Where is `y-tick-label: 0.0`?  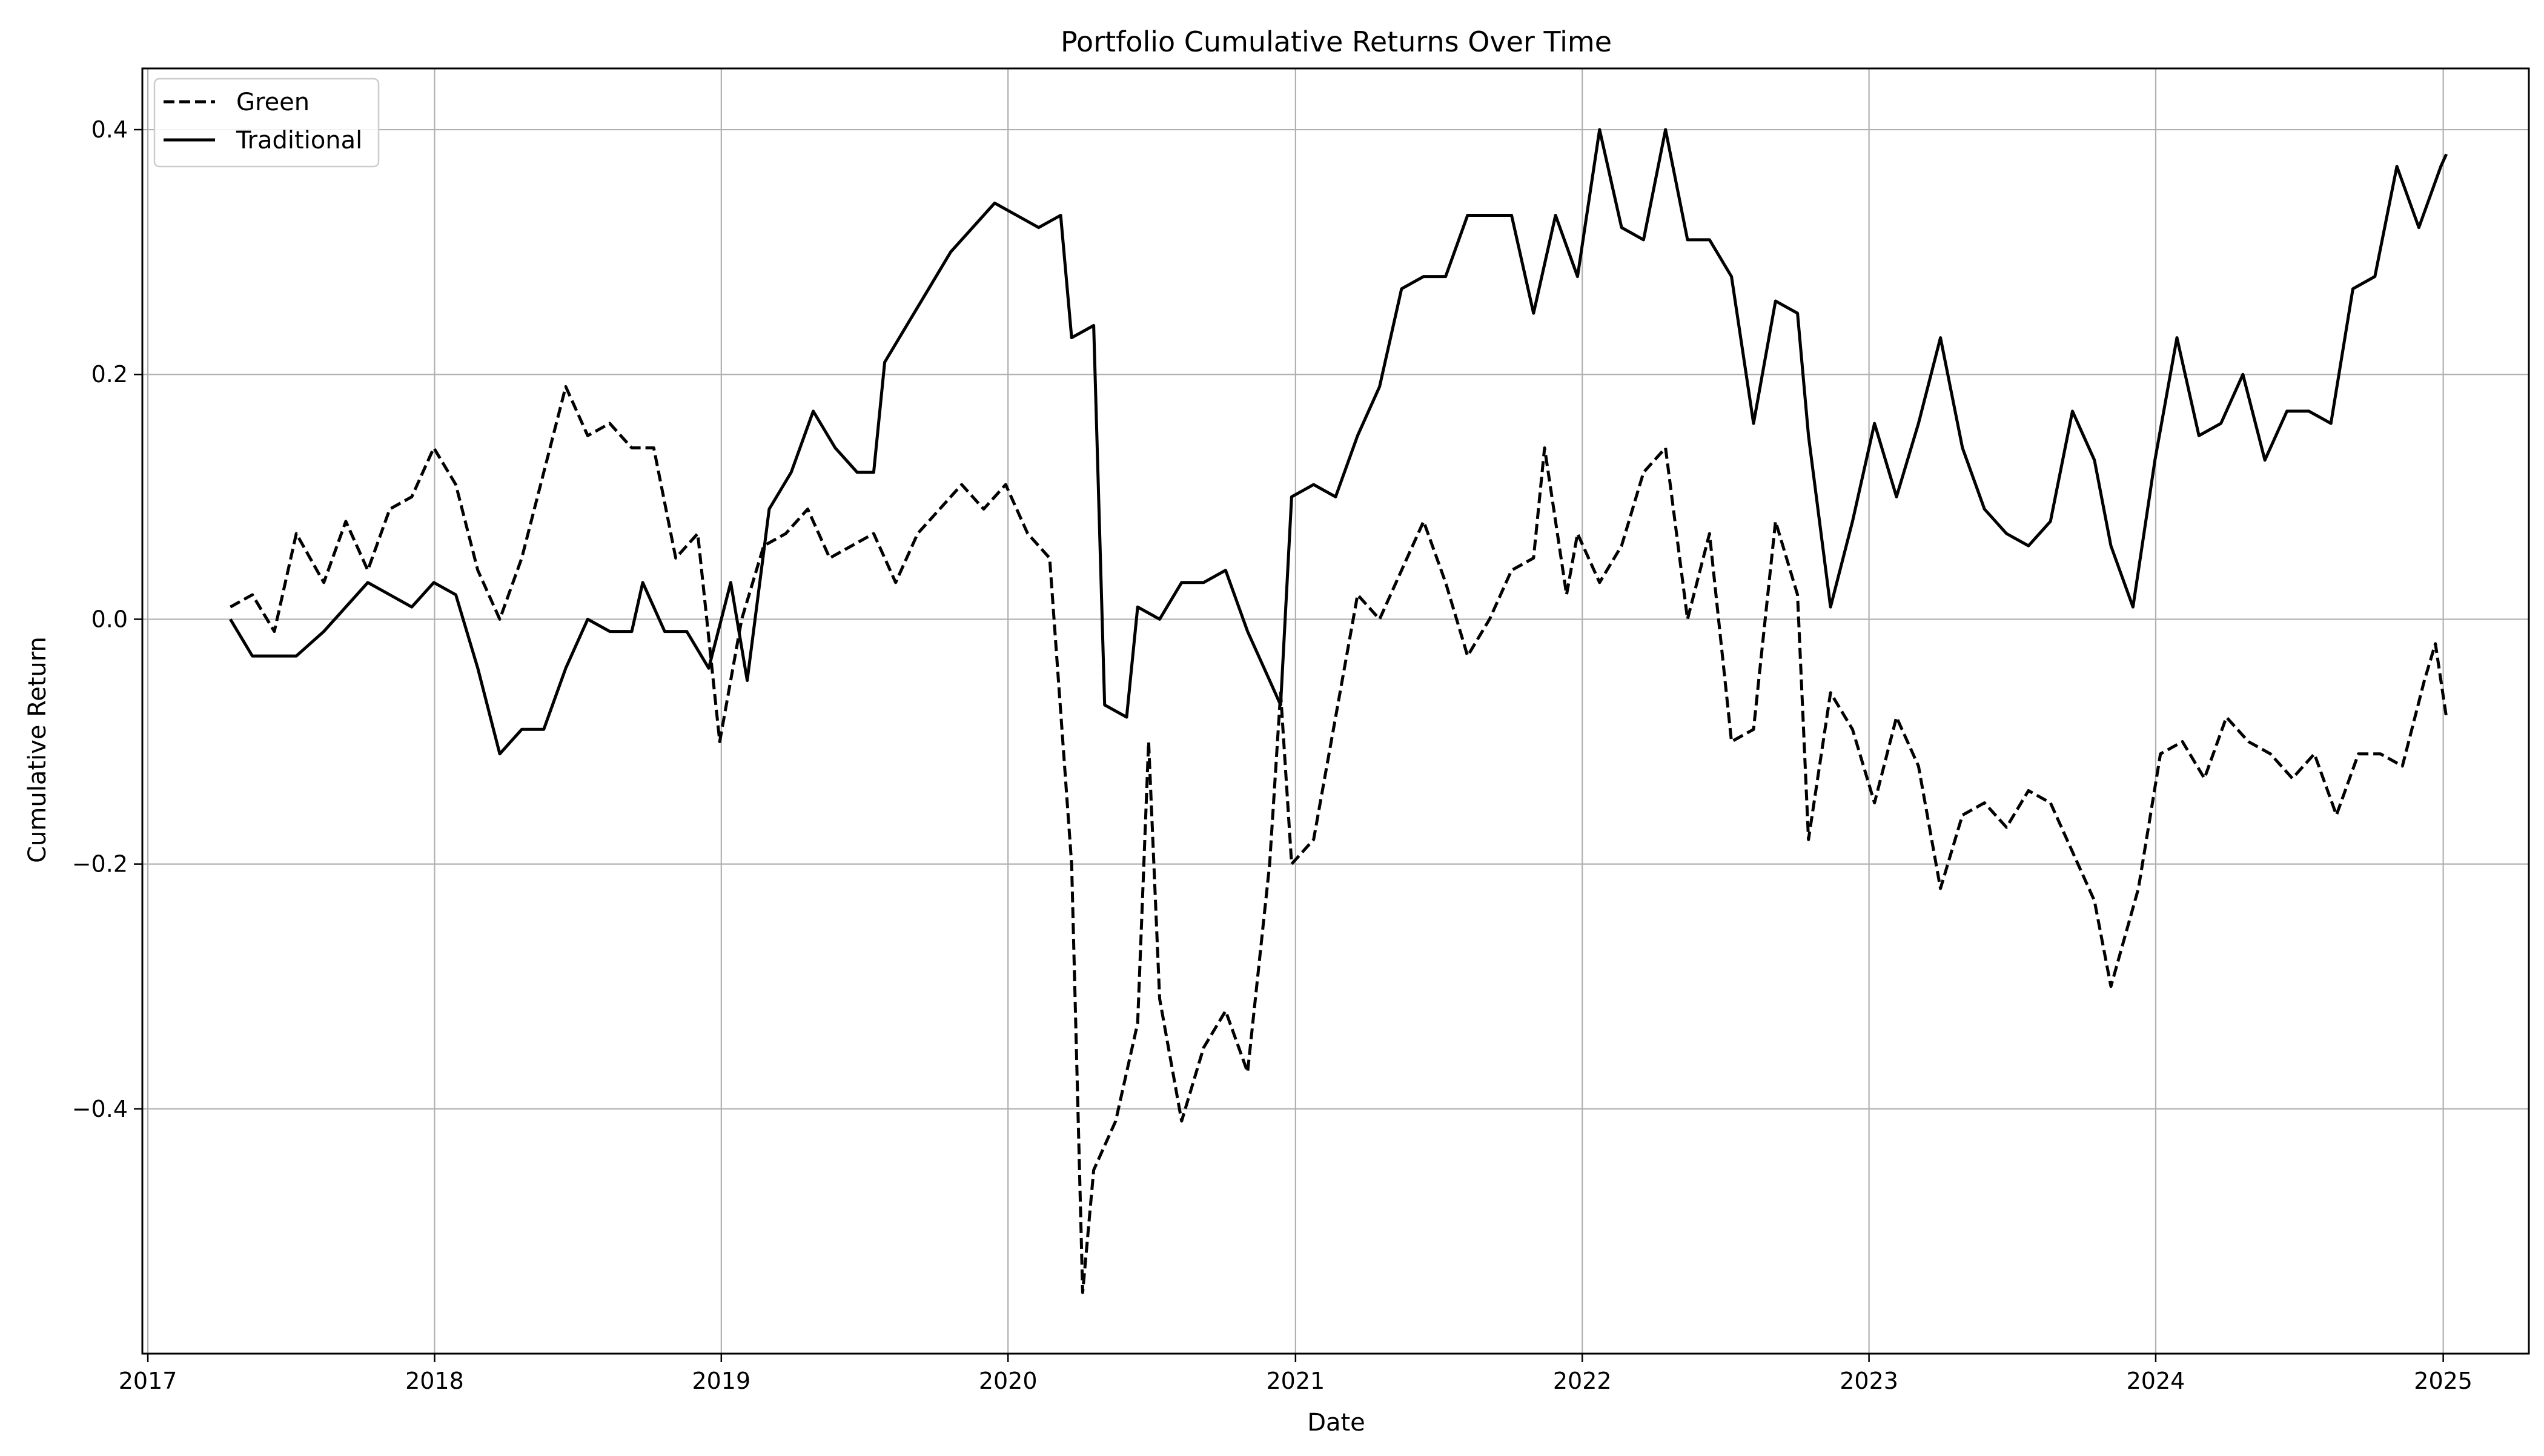
y-tick-label: 0.0 is located at coordinates (110, 619).